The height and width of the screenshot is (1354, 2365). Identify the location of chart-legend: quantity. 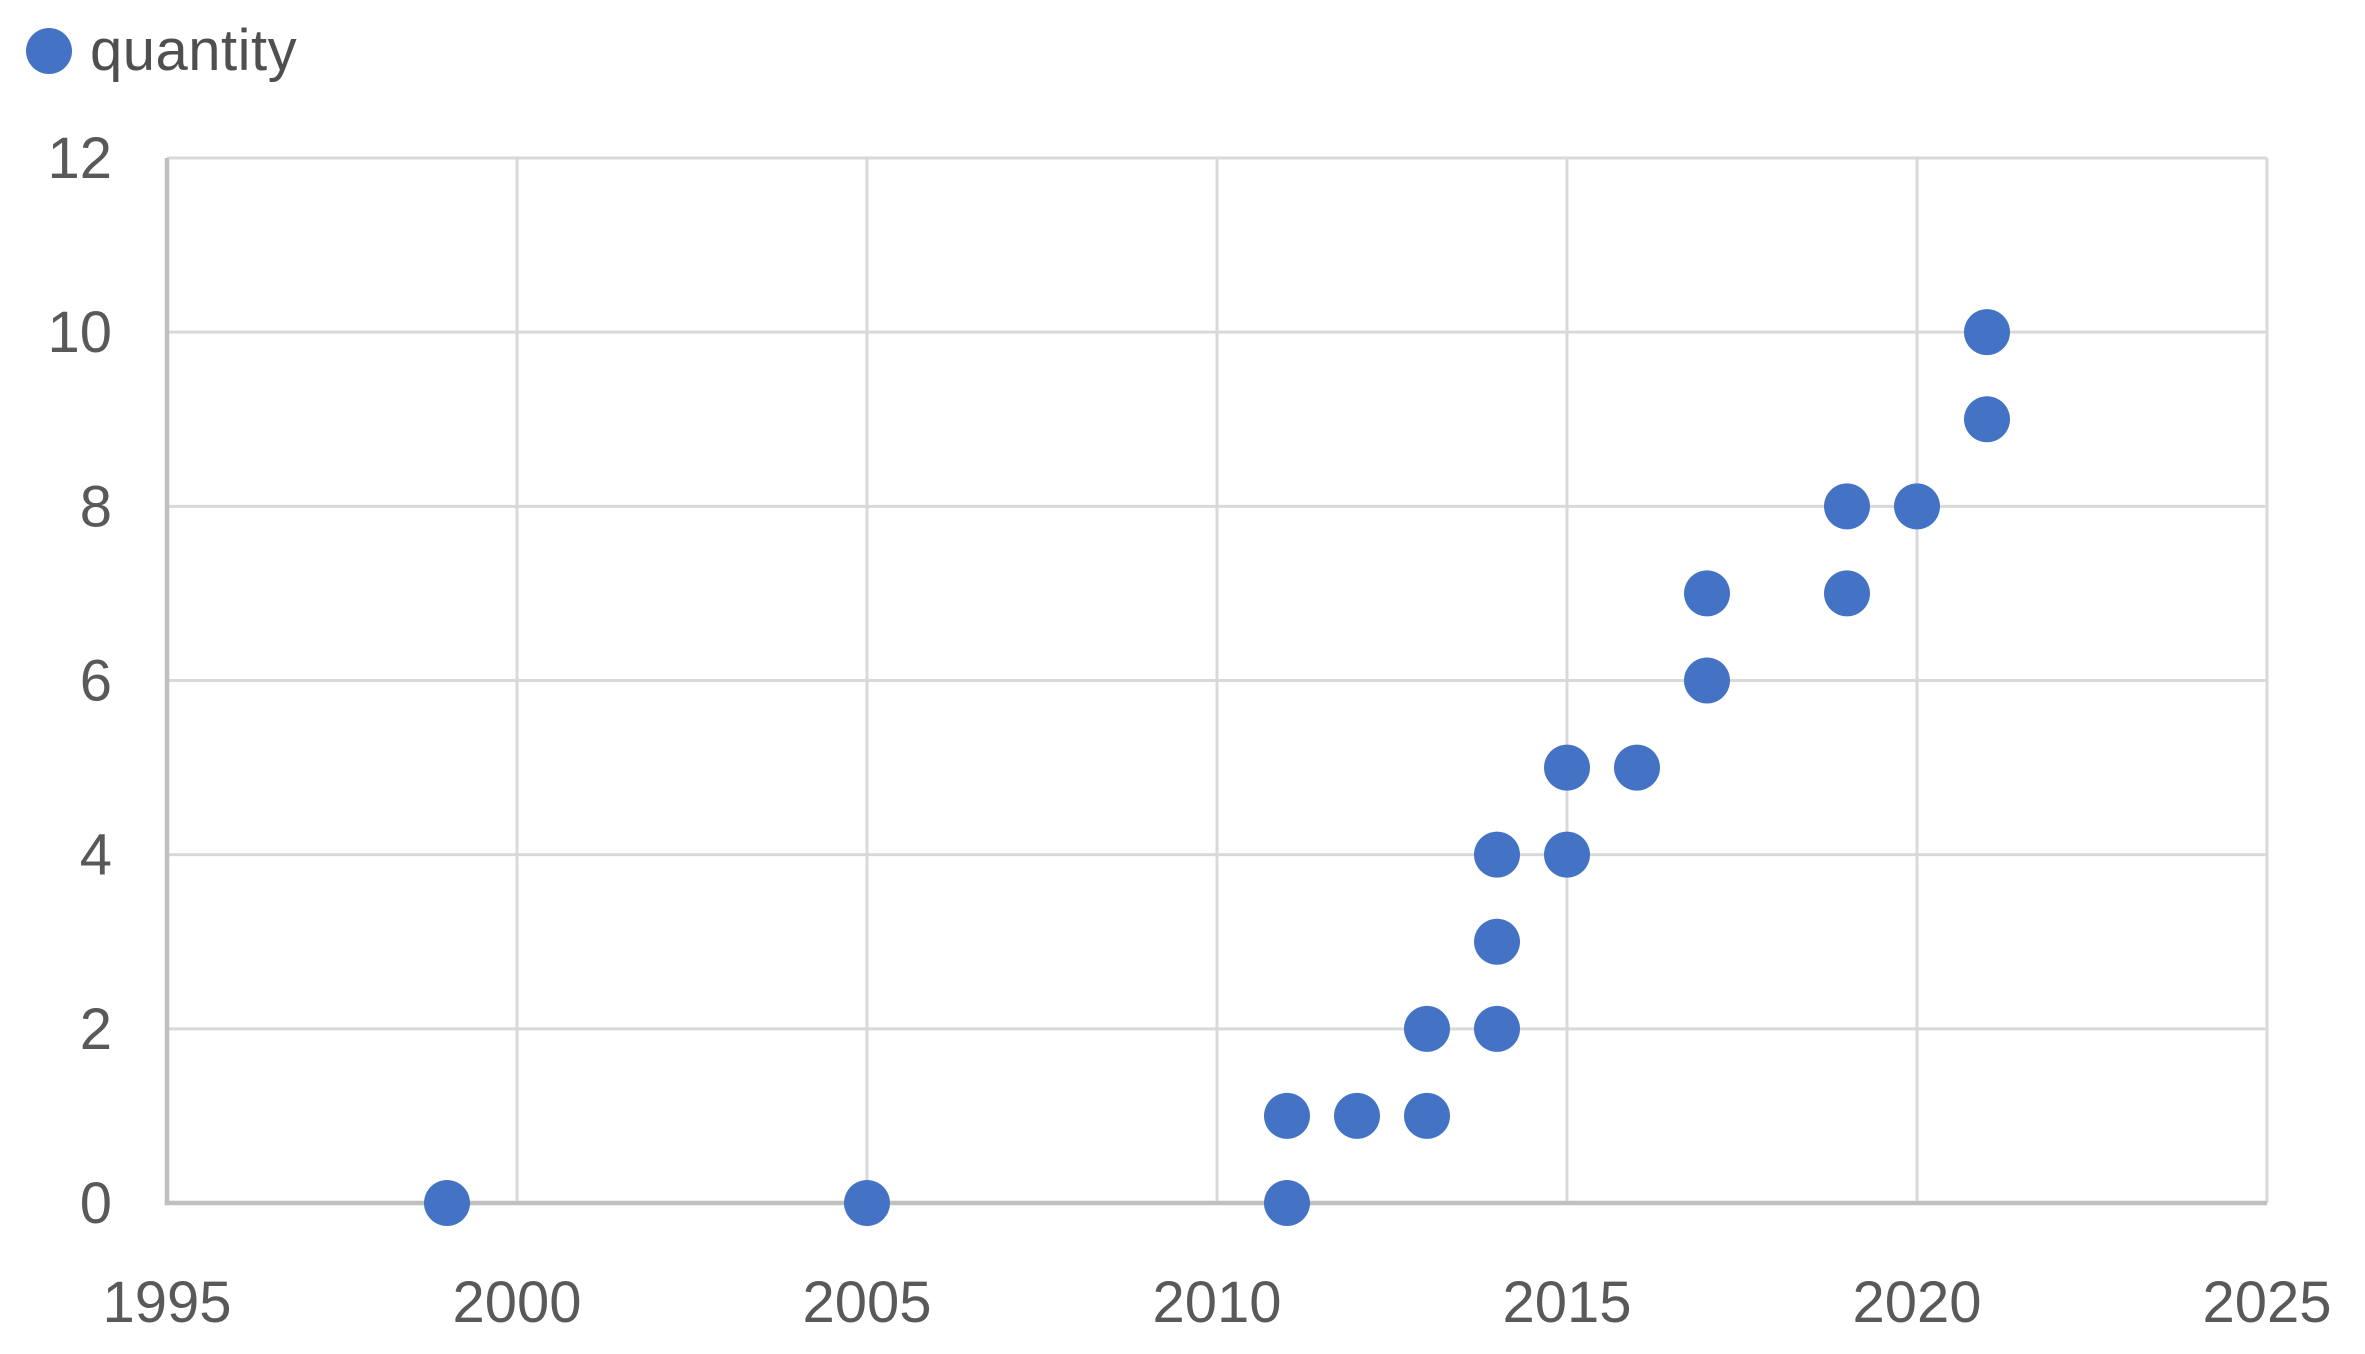
(161, 51).